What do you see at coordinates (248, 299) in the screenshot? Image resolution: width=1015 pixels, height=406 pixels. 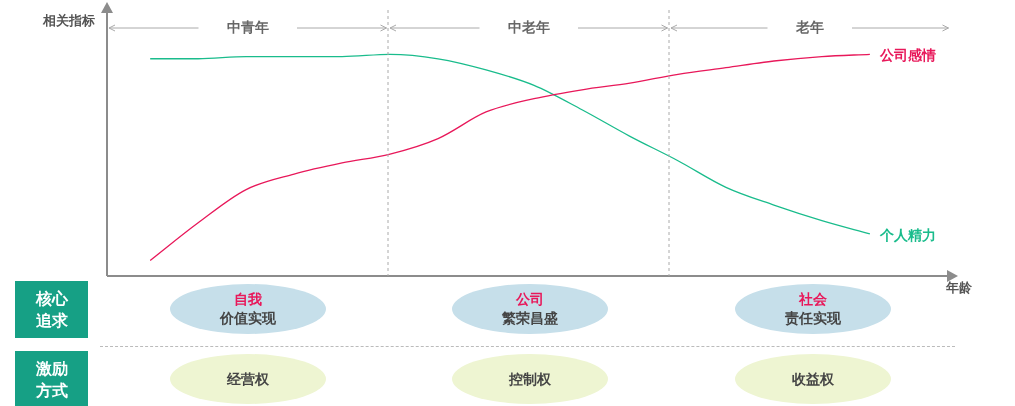 I see `text: 自我` at bounding box center [248, 299].